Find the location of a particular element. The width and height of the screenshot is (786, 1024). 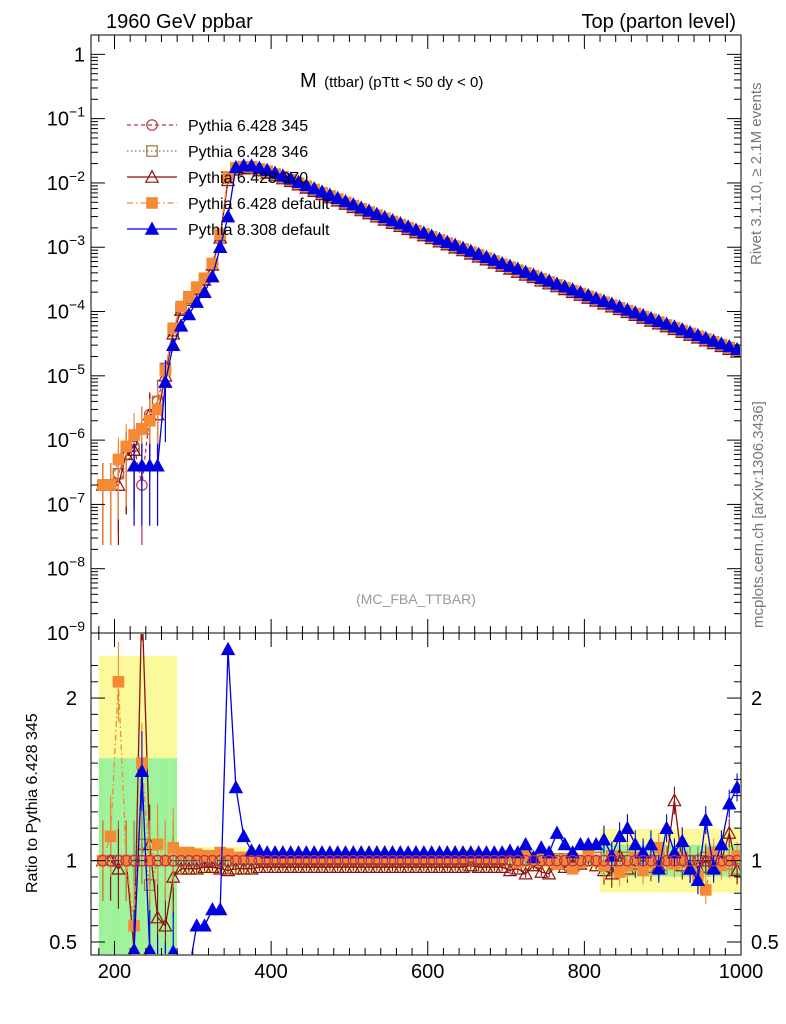

x-tick-label: 600 is located at coordinates (427, 972).